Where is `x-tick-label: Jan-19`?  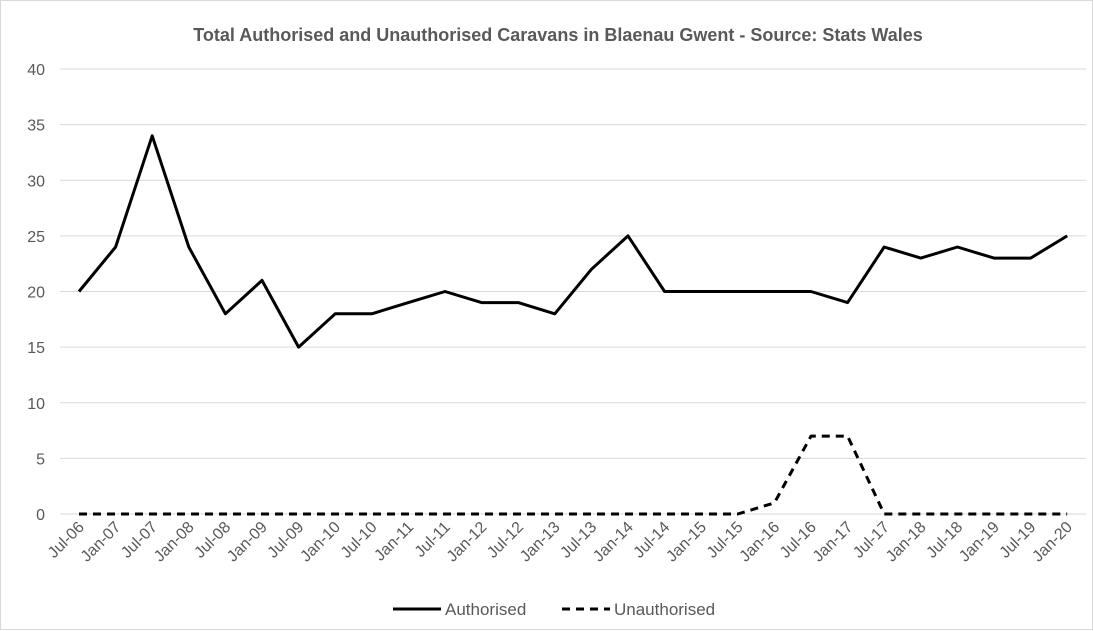
x-tick-label: Jan-19 is located at coordinates (979, 542).